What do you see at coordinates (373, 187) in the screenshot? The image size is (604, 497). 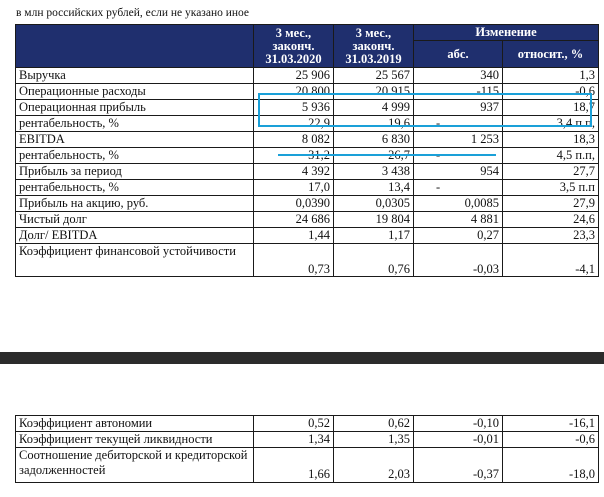 I see `value-2019: 13,4` at bounding box center [373, 187].